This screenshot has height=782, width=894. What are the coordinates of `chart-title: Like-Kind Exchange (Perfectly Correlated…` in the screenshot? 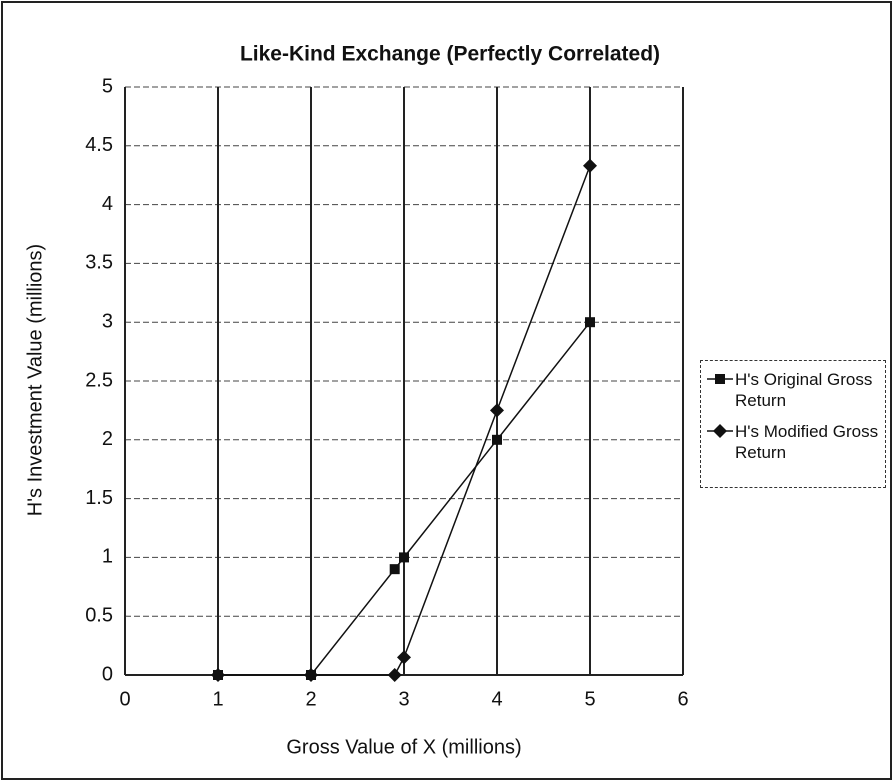 It's located at (450, 54).